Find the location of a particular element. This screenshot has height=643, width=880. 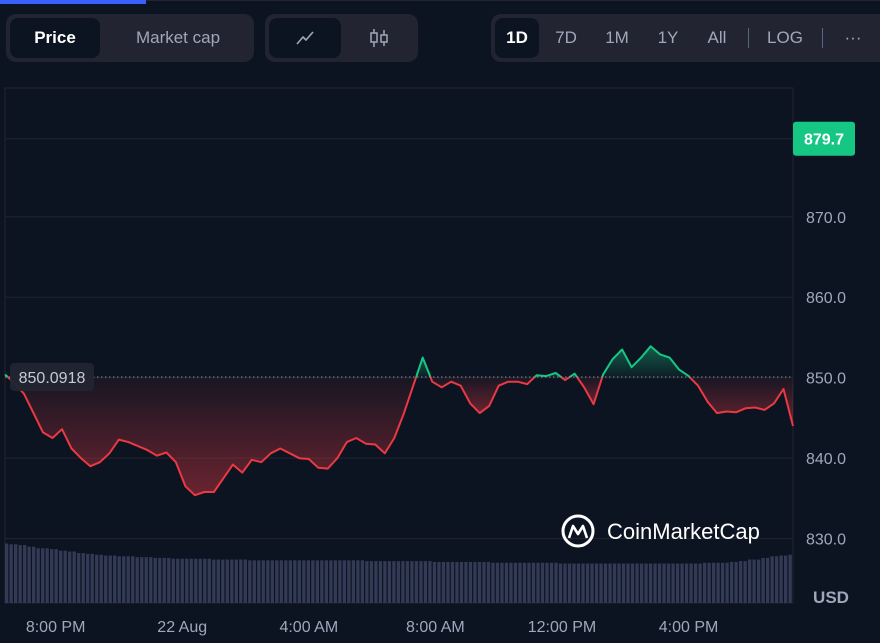

more-options-button: ··· is located at coordinates (853, 37).